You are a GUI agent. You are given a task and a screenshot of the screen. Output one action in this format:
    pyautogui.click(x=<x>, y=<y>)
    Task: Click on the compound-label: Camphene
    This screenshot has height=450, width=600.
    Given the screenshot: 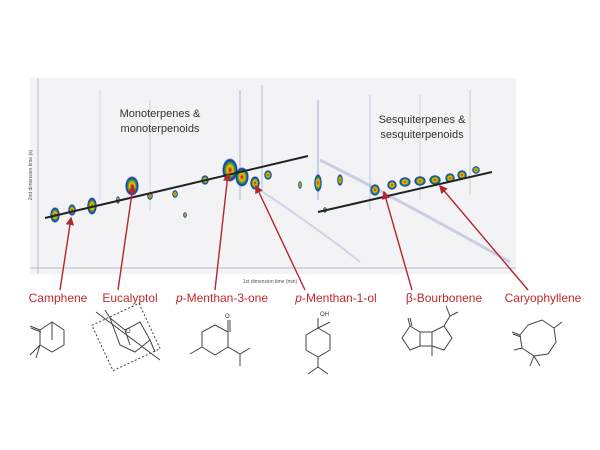 What is the action you would take?
    pyautogui.click(x=58, y=298)
    